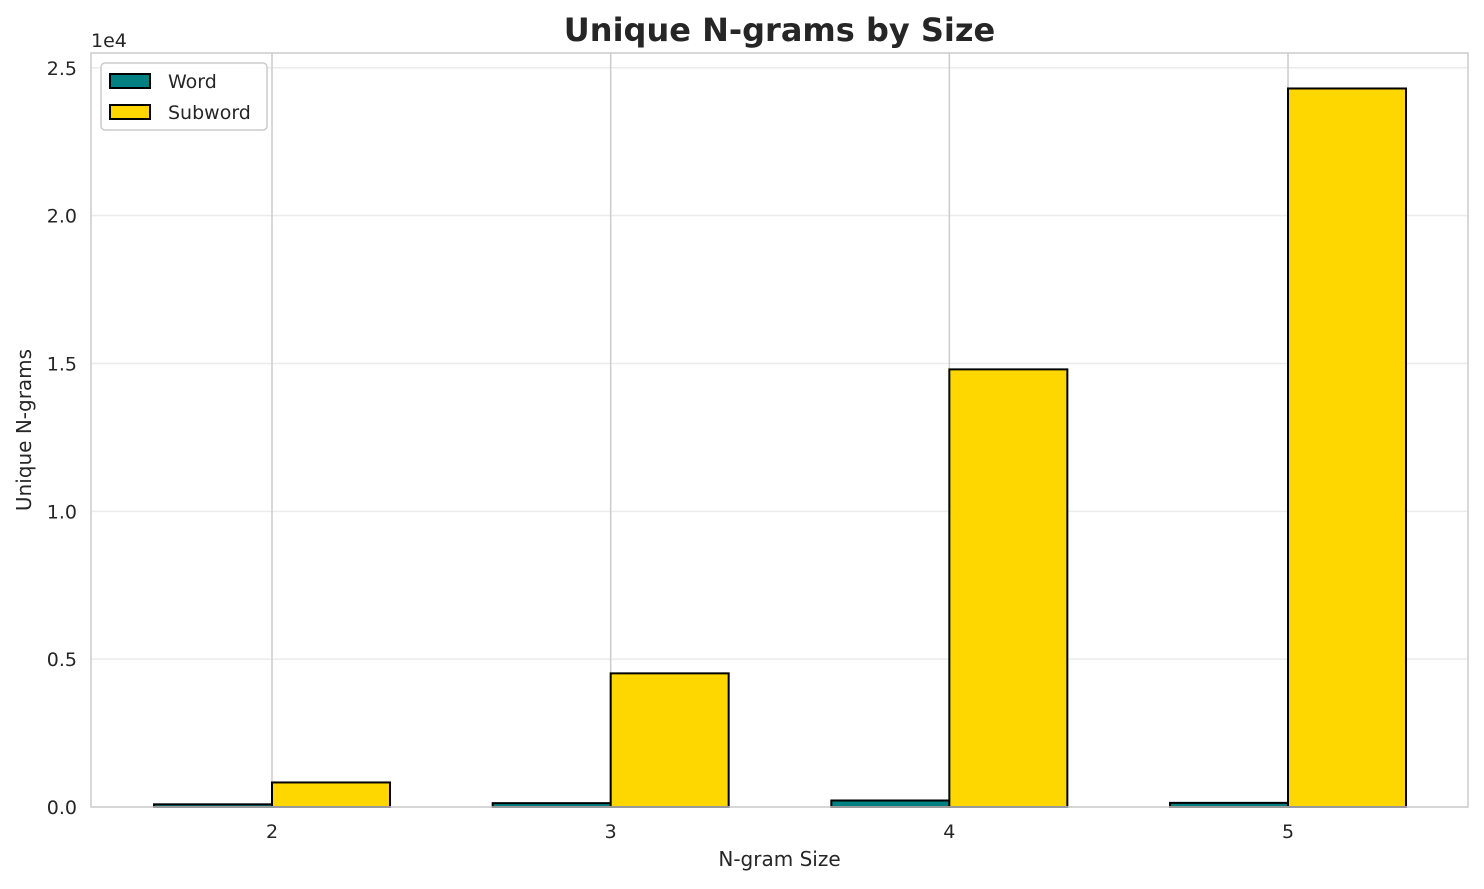 This screenshot has height=889, width=1484. Describe the element at coordinates (130, 81) in the screenshot. I see `legend-swatch-word` at that location.